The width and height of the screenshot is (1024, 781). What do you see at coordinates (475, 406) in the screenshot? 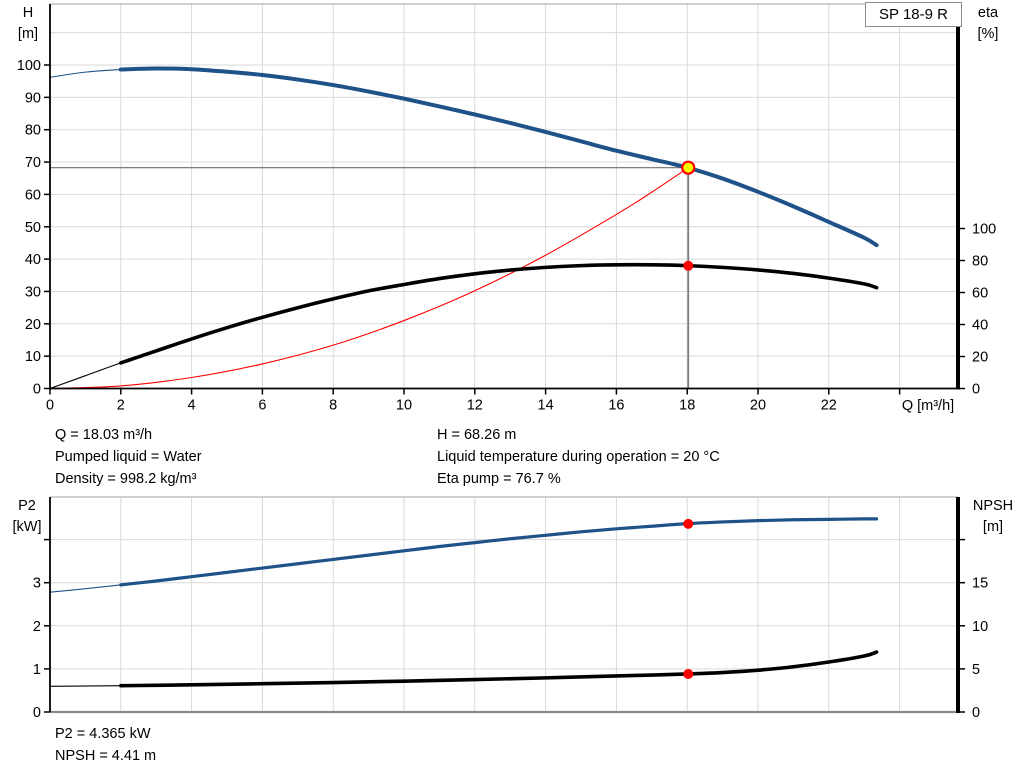
I see `x-tick-label: 12` at bounding box center [475, 406].